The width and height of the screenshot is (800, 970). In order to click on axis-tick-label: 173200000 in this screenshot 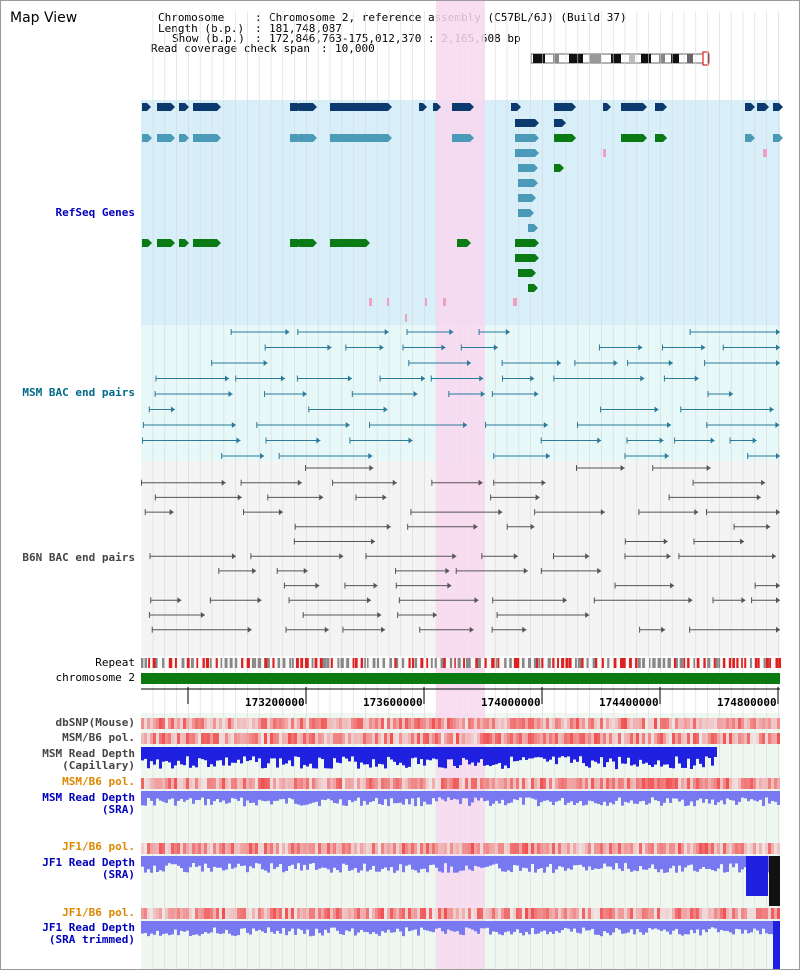, I will do `click(275, 702)`.